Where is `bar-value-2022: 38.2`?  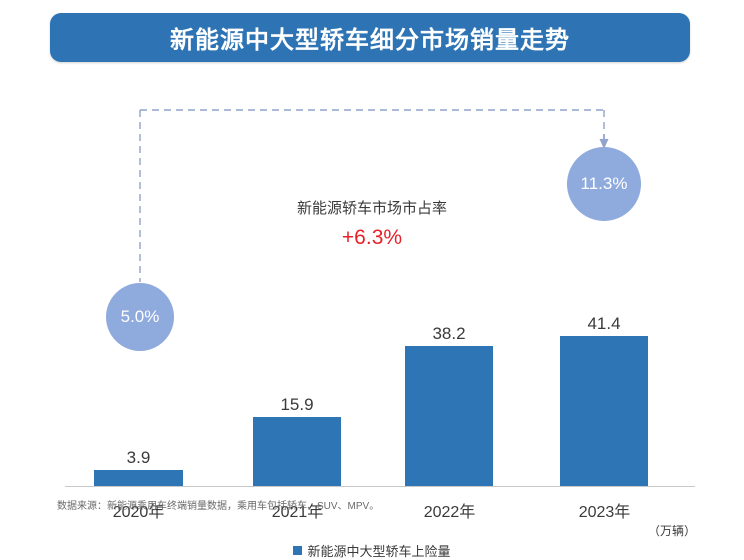 bar-value-2022: 38.2 is located at coordinates (449, 333).